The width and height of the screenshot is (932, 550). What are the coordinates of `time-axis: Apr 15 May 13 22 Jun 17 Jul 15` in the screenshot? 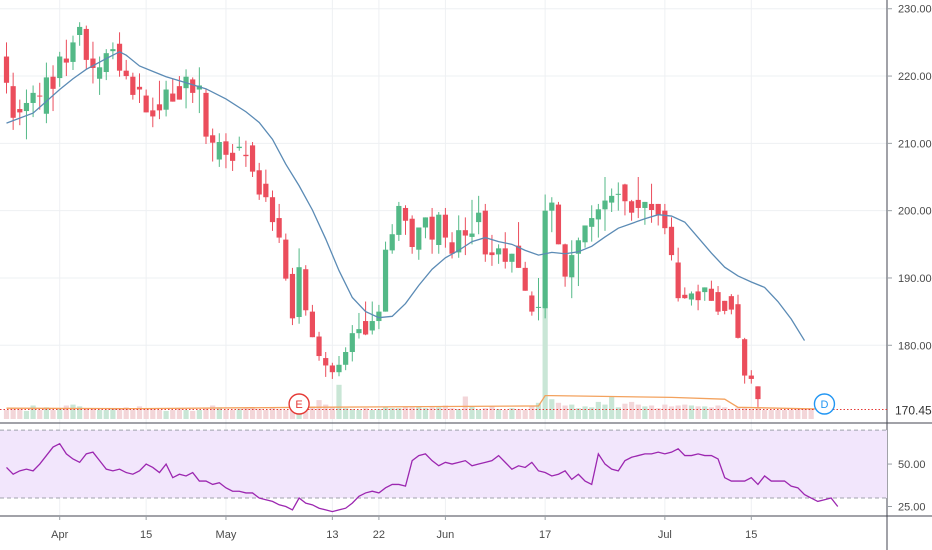 It's located at (404, 528).